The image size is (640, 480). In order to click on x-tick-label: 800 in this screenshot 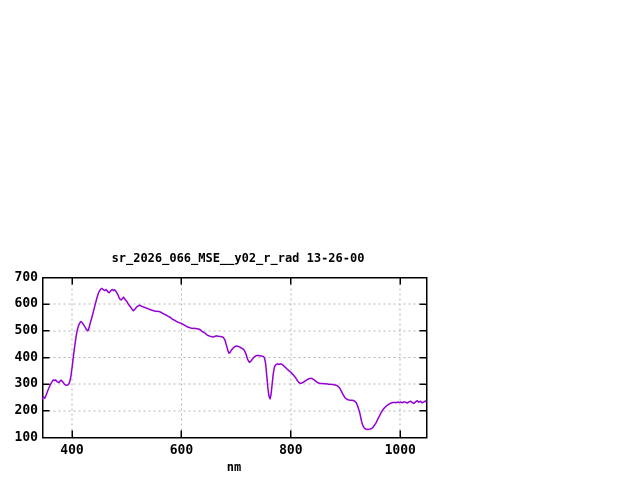, I will do `click(291, 450)`.